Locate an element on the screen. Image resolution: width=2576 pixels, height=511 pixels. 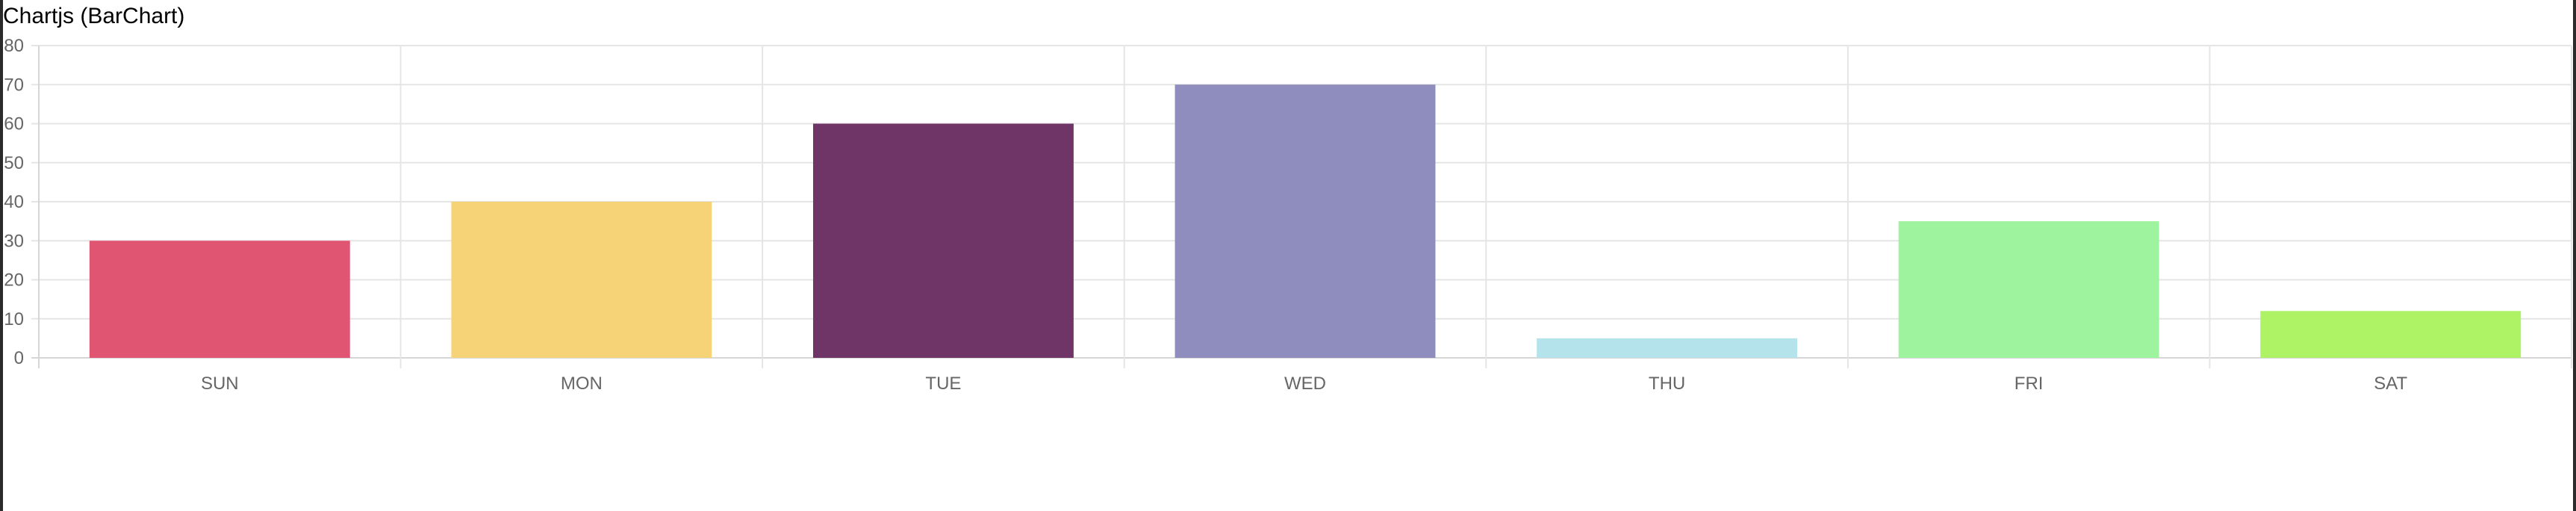
y-axis-ticks: 0 10 20 30 40 50 60 70 80 is located at coordinates (14, 202).